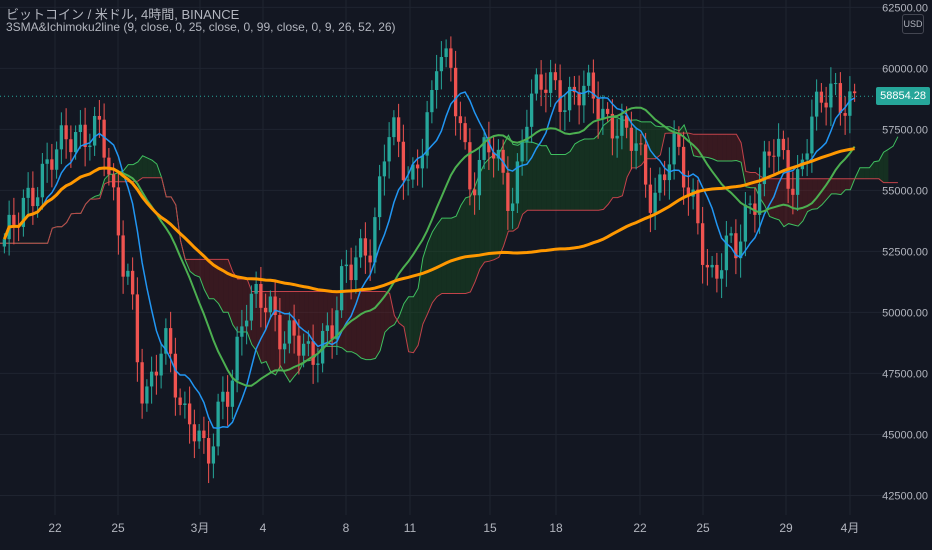  What do you see at coordinates (905, 191) in the screenshot?
I see `y-axis-tick-label: 55000.00` at bounding box center [905, 191].